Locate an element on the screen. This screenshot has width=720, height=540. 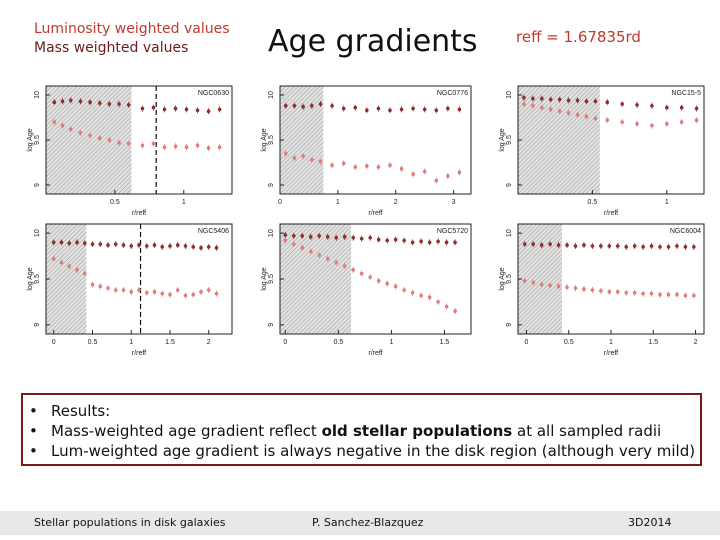
footer-left: Stellar populations in disk galaxies is located at coordinates (130, 522).